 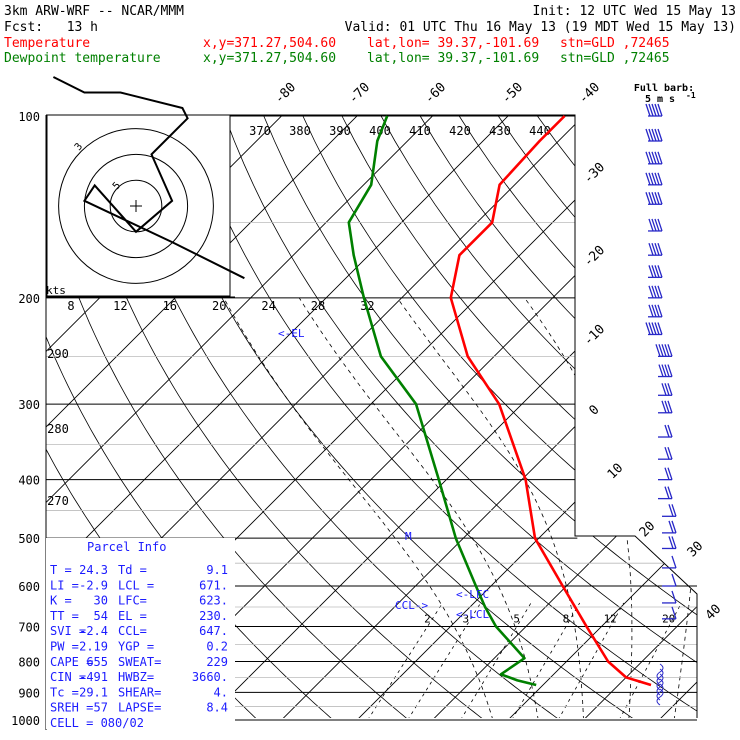 What do you see at coordinates (132, 631) in the screenshot?
I see `parcel-info-key: CCL=` at bounding box center [132, 631].